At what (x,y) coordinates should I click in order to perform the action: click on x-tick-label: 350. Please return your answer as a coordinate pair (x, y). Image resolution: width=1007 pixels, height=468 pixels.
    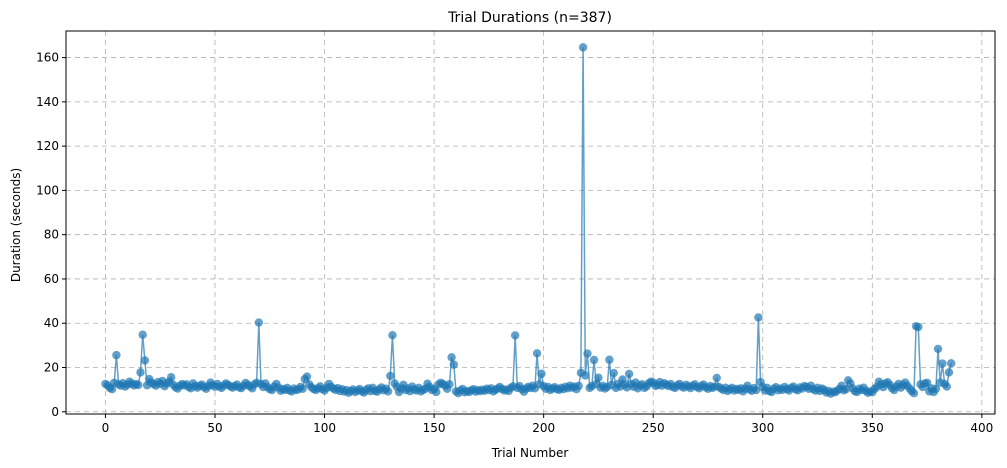
    Looking at the image, I should click on (872, 428).